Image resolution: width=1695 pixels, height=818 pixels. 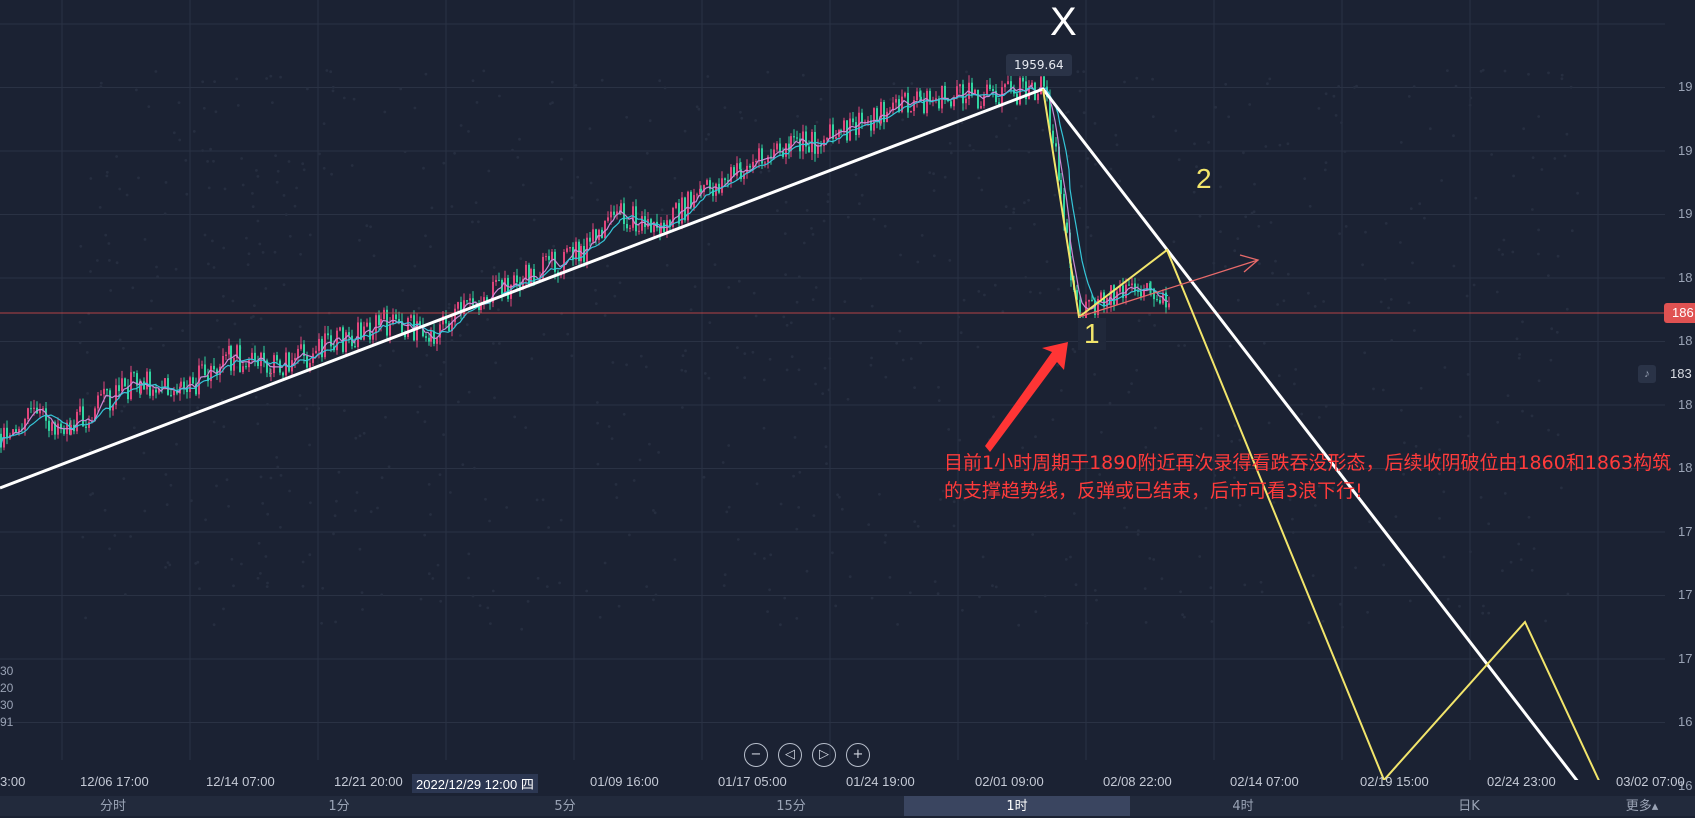 What do you see at coordinates (1243, 806) in the screenshot?
I see `tab-4h: 4时` at bounding box center [1243, 806].